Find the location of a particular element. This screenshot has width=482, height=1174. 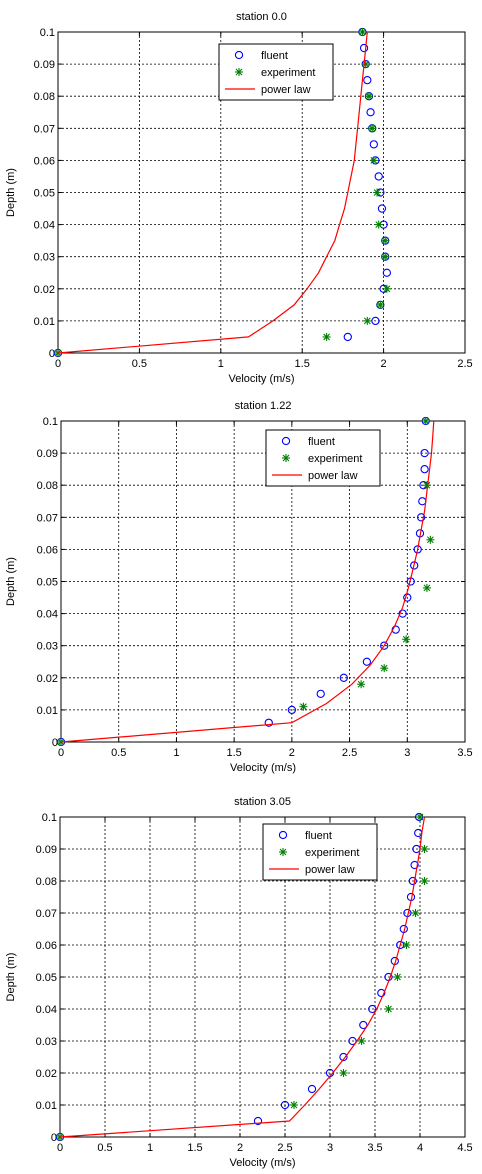

x-tick-label: 4 is located at coordinates (420, 1148).